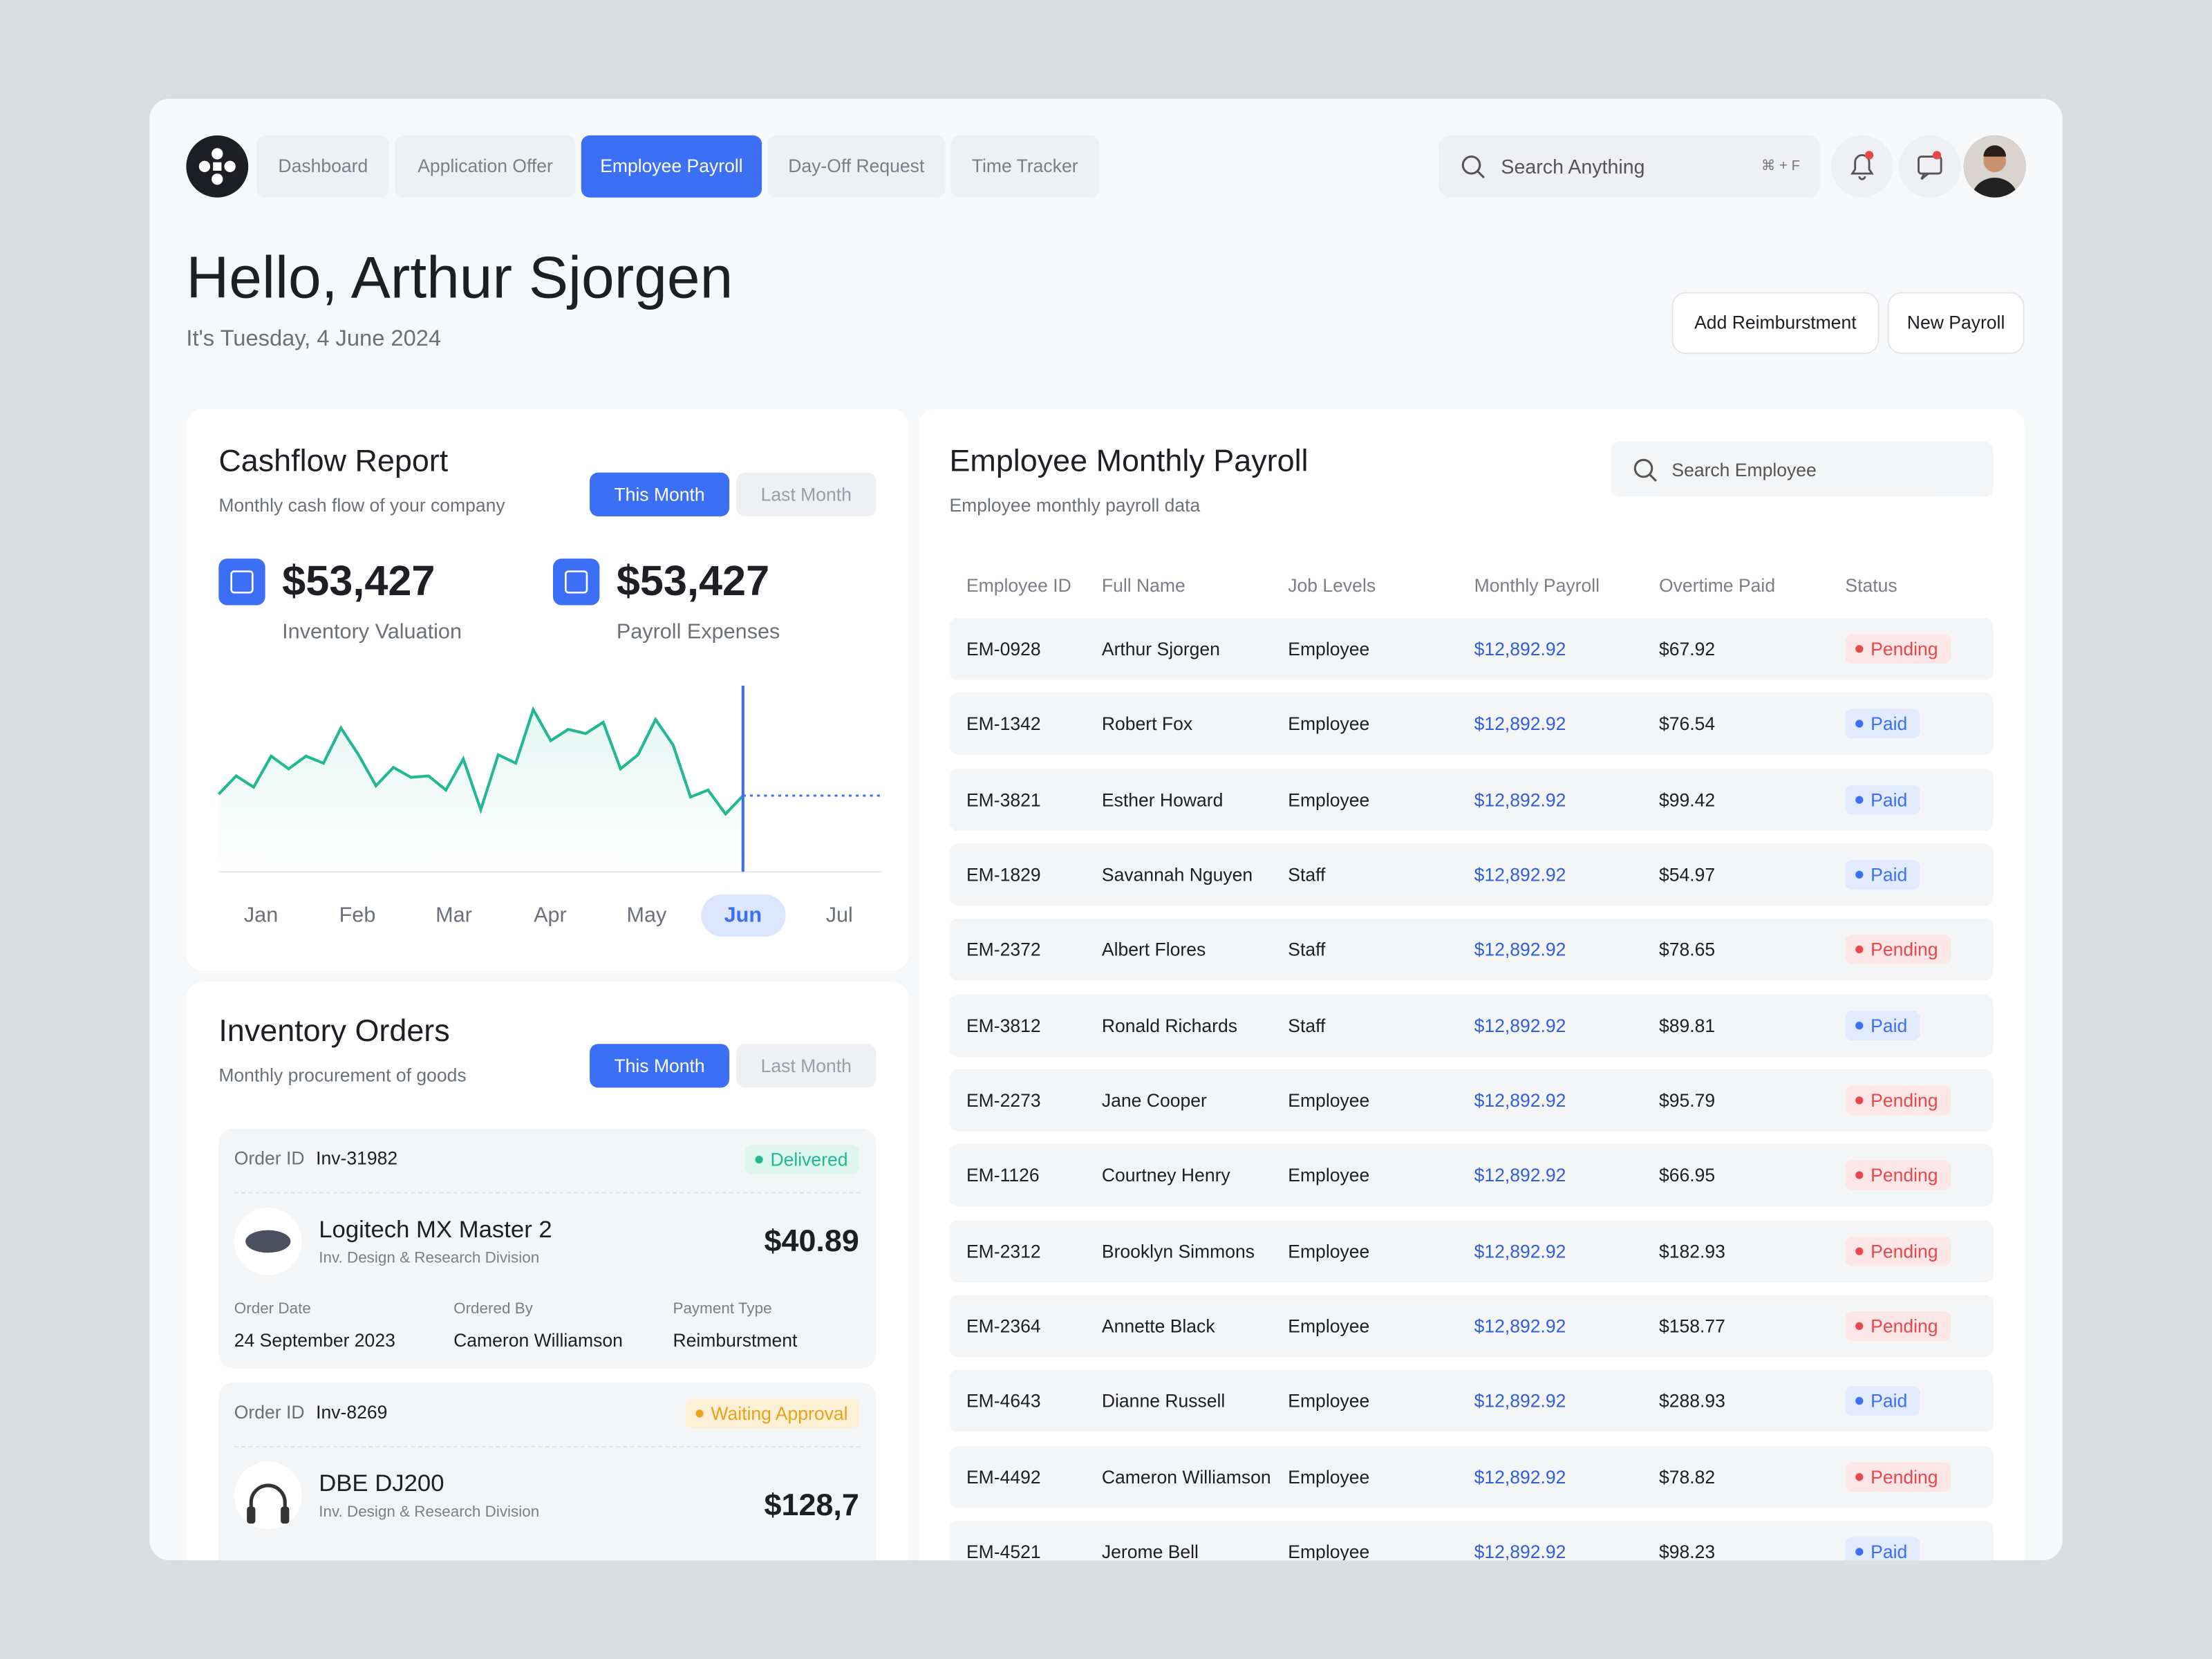 The height and width of the screenshot is (1659, 2212). I want to click on table-cell: Jerome Bell, so click(1150, 1551).